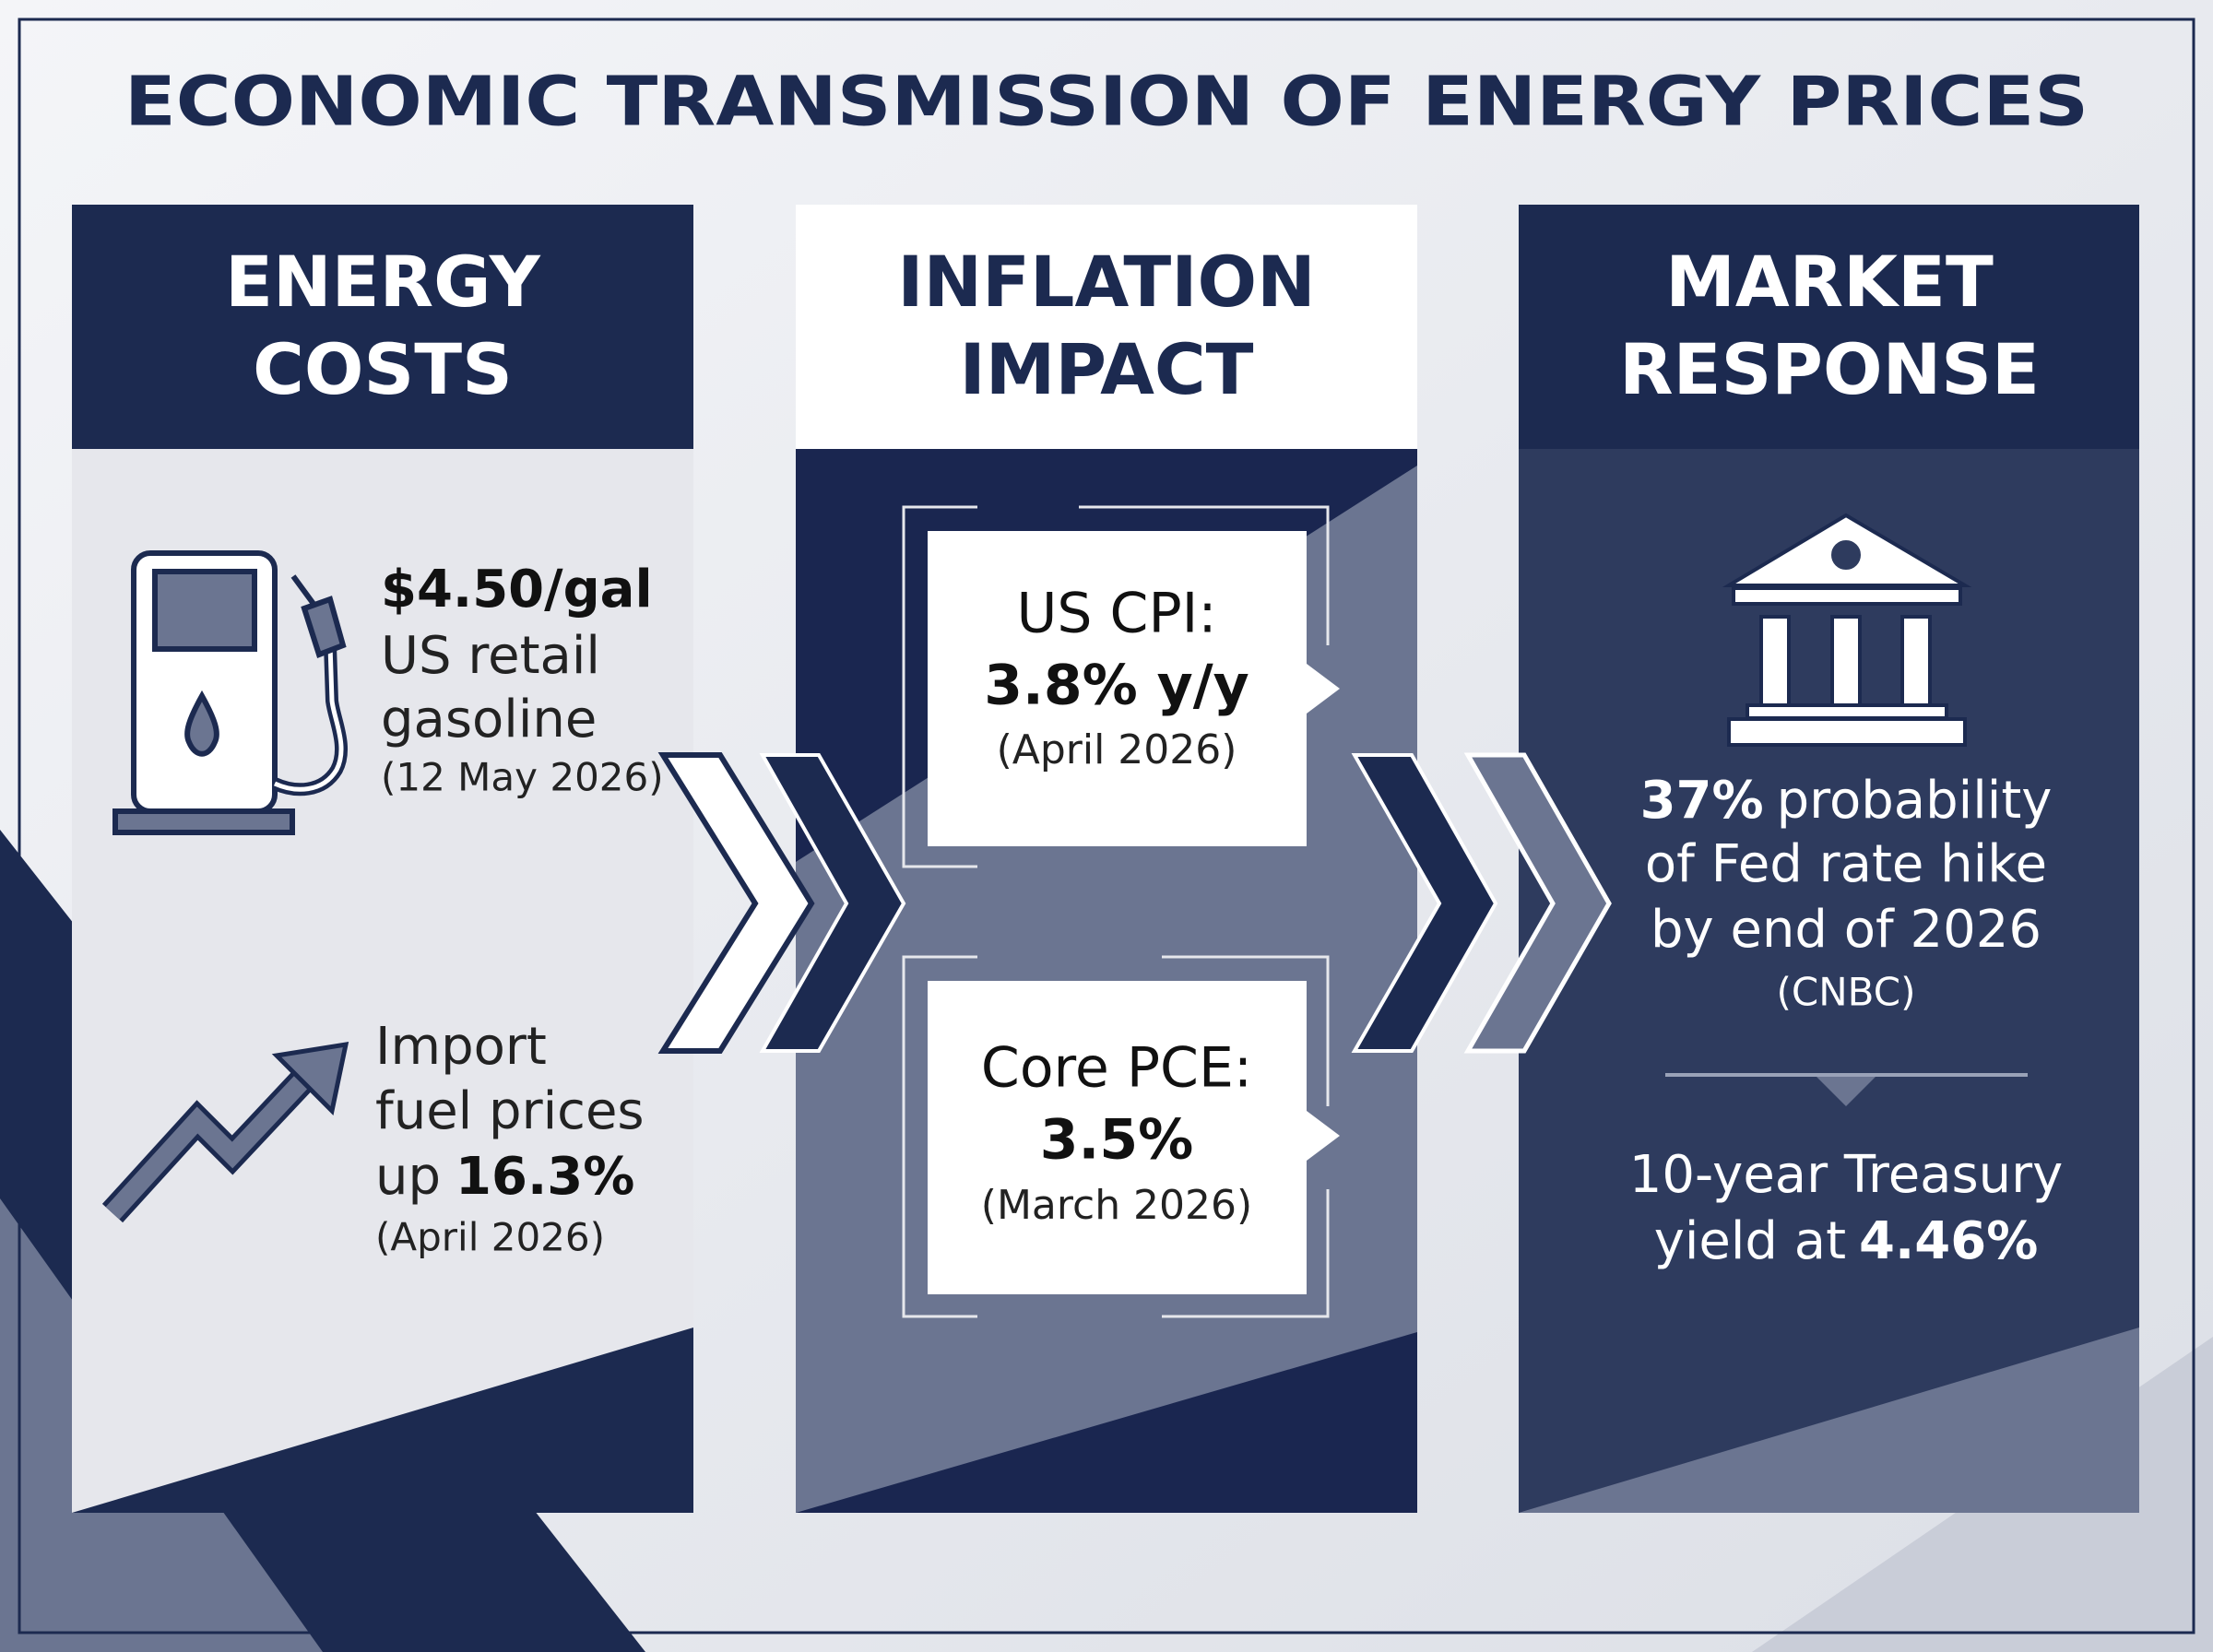 Image resolution: width=2213 pixels, height=1652 pixels. I want to click on gas-price: $4.50/gal, so click(517, 590).